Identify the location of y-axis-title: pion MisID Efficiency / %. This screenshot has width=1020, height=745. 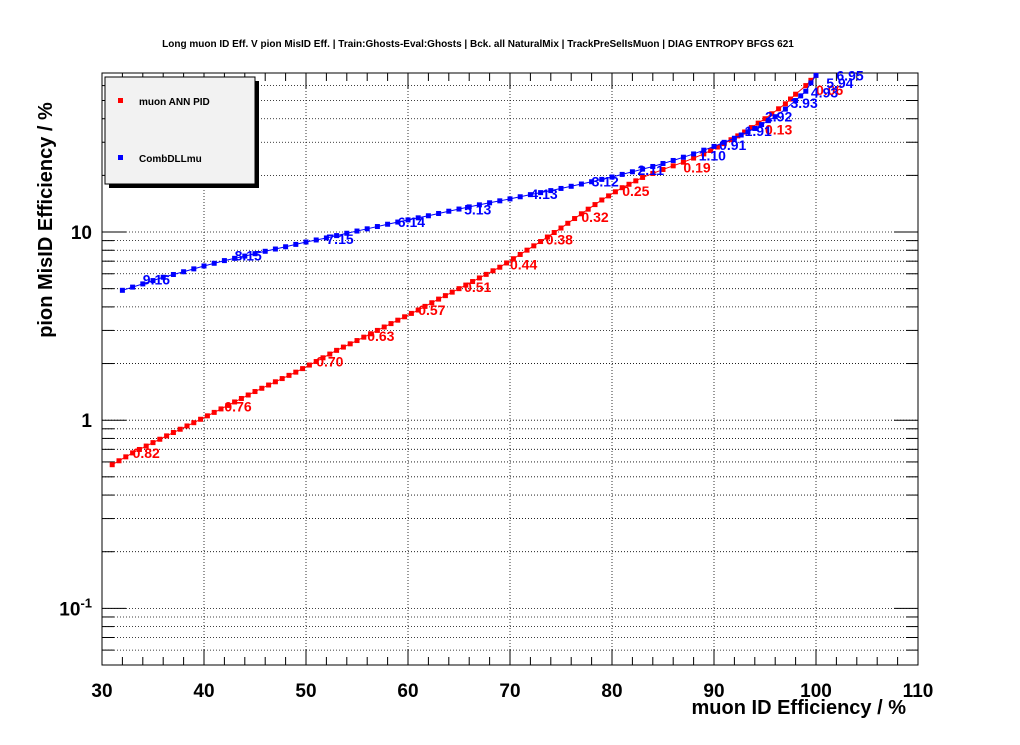
(46, 220).